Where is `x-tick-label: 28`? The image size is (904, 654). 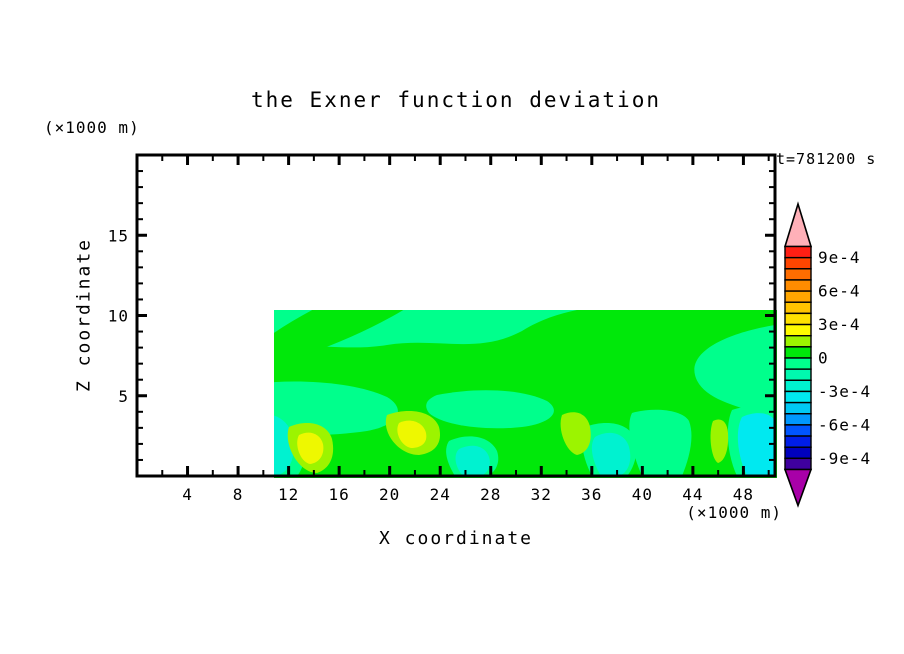 x-tick-label: 28 is located at coordinates (490, 494).